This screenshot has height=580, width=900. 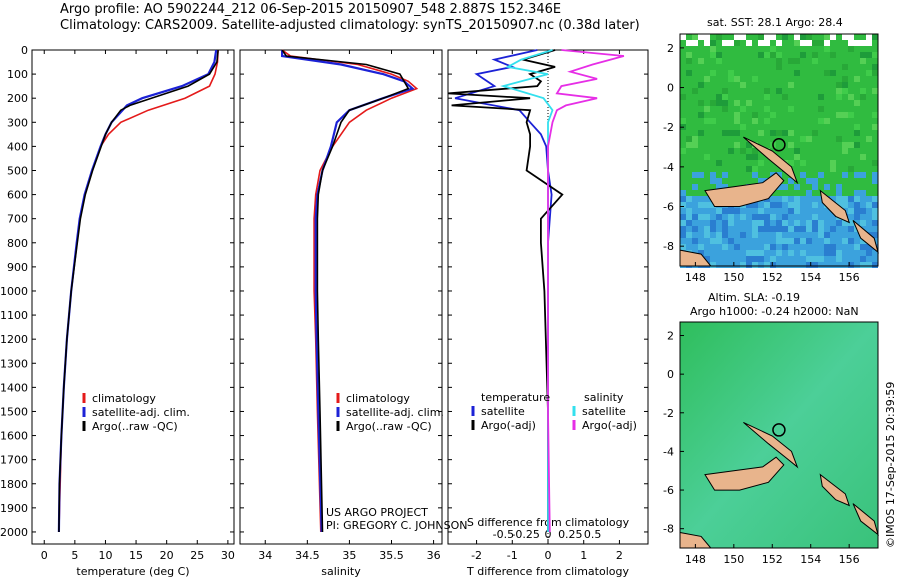 I want to click on map-sla: 148 150 152 154 156 2 0 -2 -4 -6 -8, so click(x=771, y=443).